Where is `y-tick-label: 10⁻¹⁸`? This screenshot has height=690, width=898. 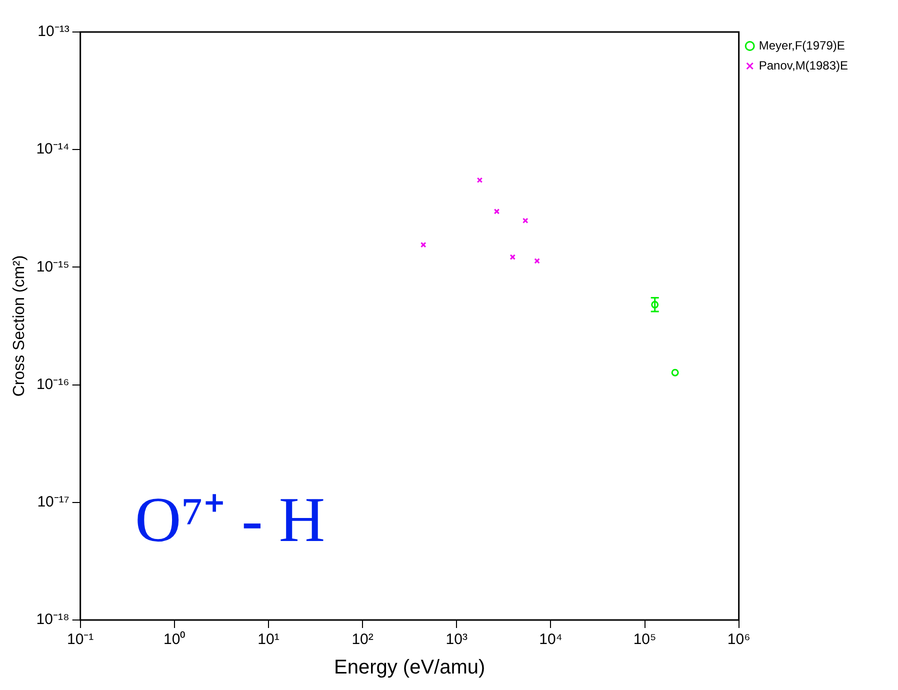
y-tick-label: 10⁻¹⁸ is located at coordinates (53, 619).